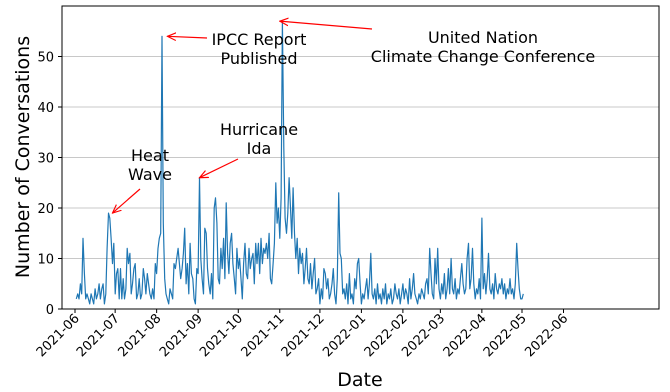  What do you see at coordinates (483, 56) in the screenshot?
I see `annotation-text: Climate Change Conference` at bounding box center [483, 56].